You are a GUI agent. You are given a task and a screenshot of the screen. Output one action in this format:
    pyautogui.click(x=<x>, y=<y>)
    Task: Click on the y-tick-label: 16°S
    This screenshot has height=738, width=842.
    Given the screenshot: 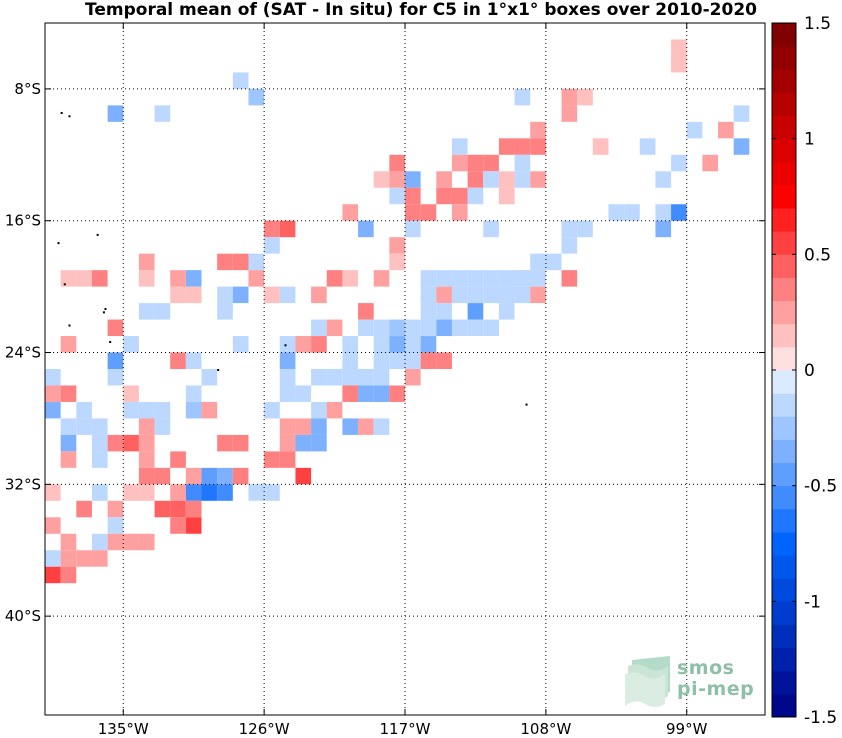 What is the action you would take?
    pyautogui.click(x=23, y=221)
    